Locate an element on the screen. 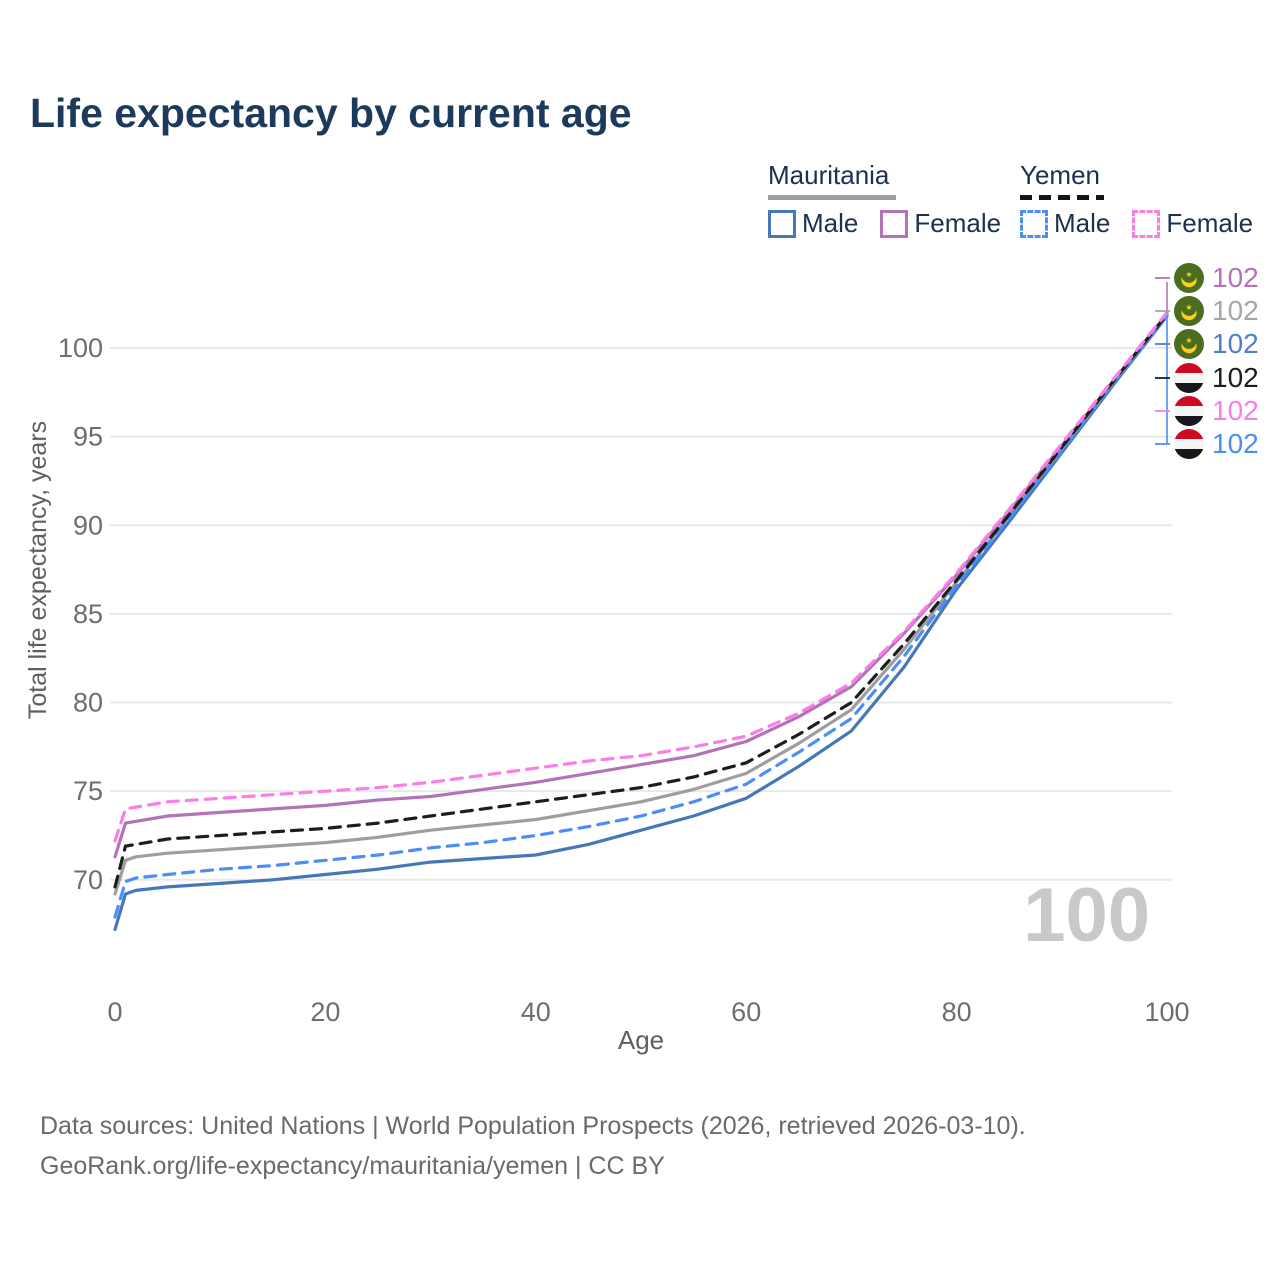 The height and width of the screenshot is (1280, 1280). mauritania-female-swatch is located at coordinates (894, 223).